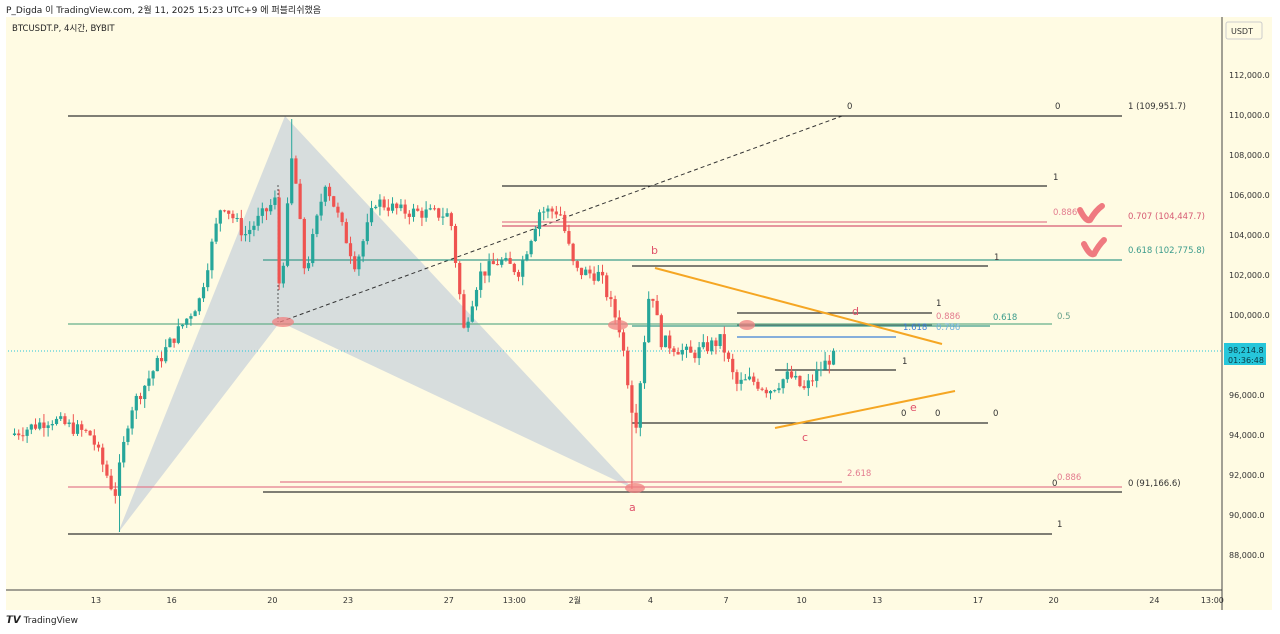 The height and width of the screenshot is (634, 1280). I want to click on triangle-lower-line, so click(865, 409).